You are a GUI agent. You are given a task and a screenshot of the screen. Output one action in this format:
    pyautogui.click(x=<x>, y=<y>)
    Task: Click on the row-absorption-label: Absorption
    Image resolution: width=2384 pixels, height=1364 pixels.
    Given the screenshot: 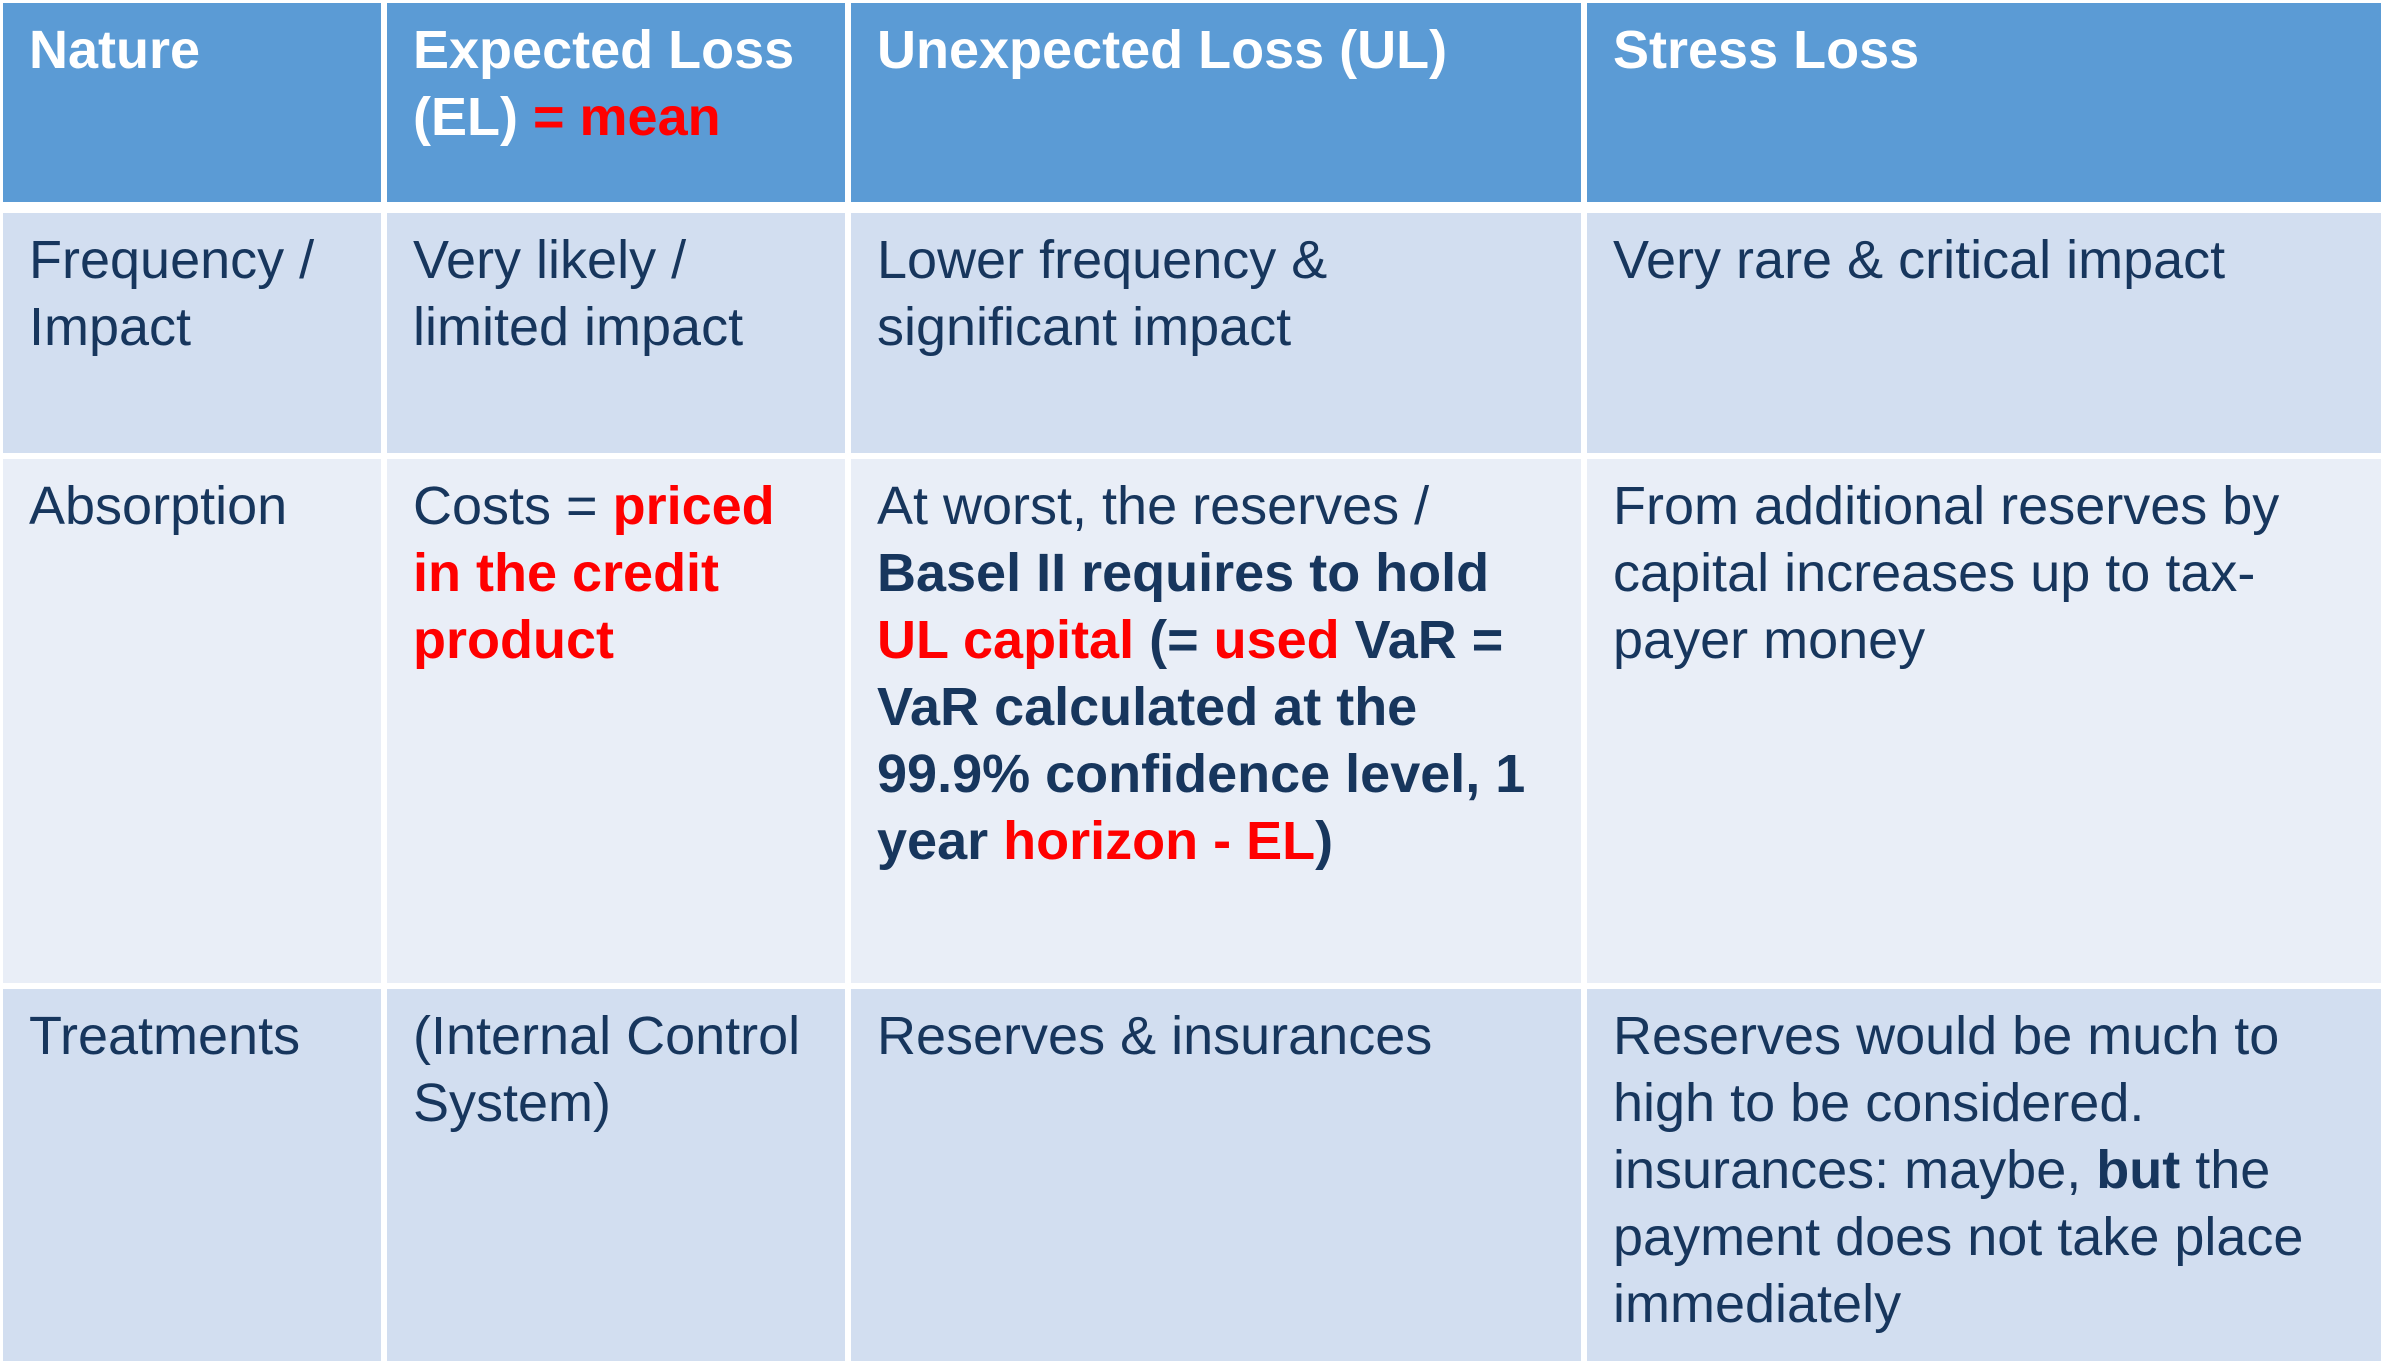 What is the action you would take?
    pyautogui.click(x=192, y=721)
    